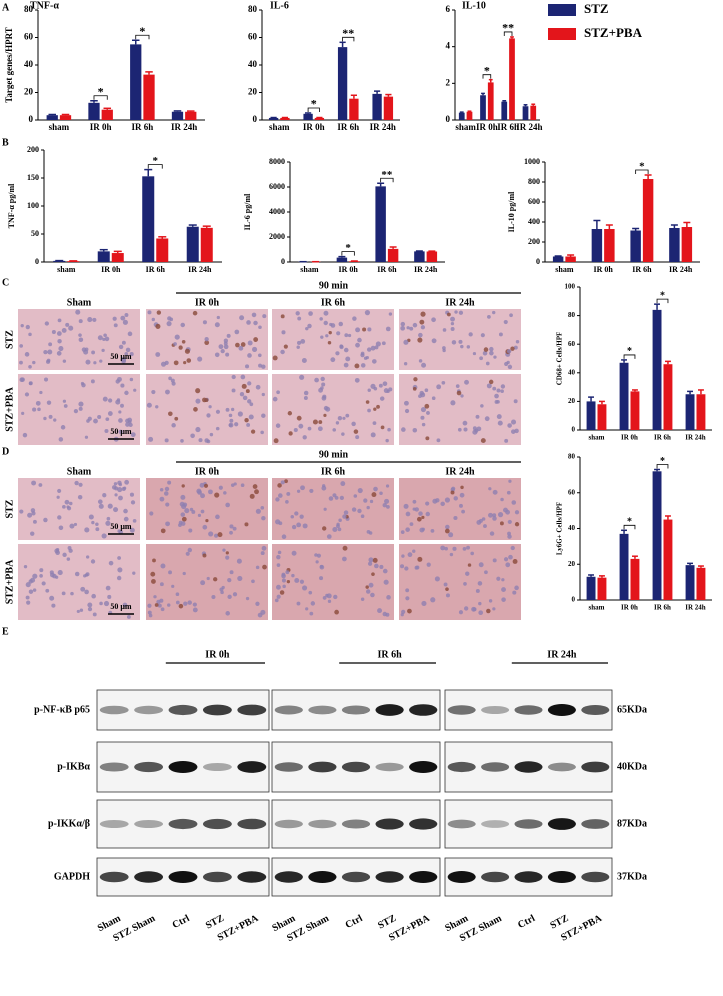 The height and width of the screenshot is (996, 723). Describe the element at coordinates (465, 127) in the screenshot. I see `x-tick-label: sham` at that location.